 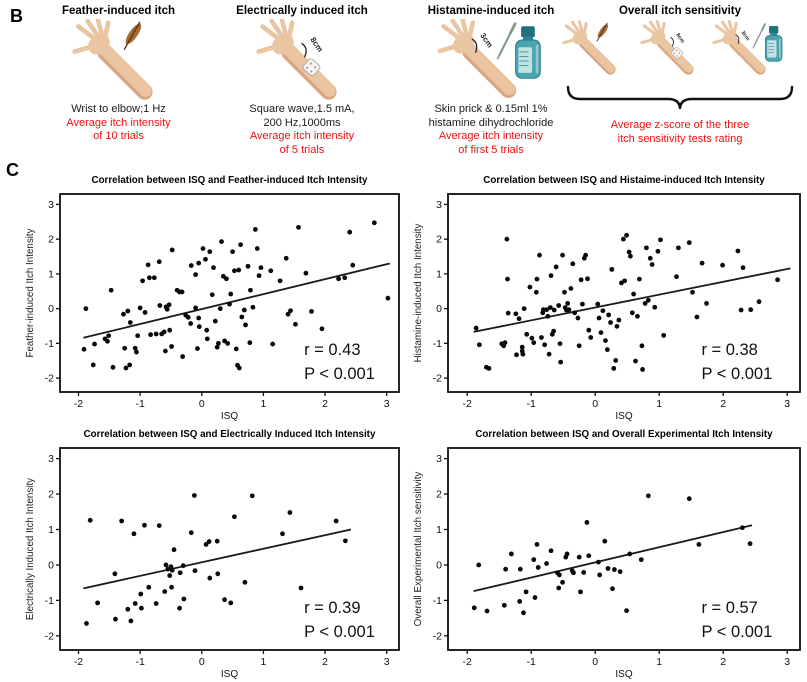 I want to click on plot-box, so click(x=624, y=293).